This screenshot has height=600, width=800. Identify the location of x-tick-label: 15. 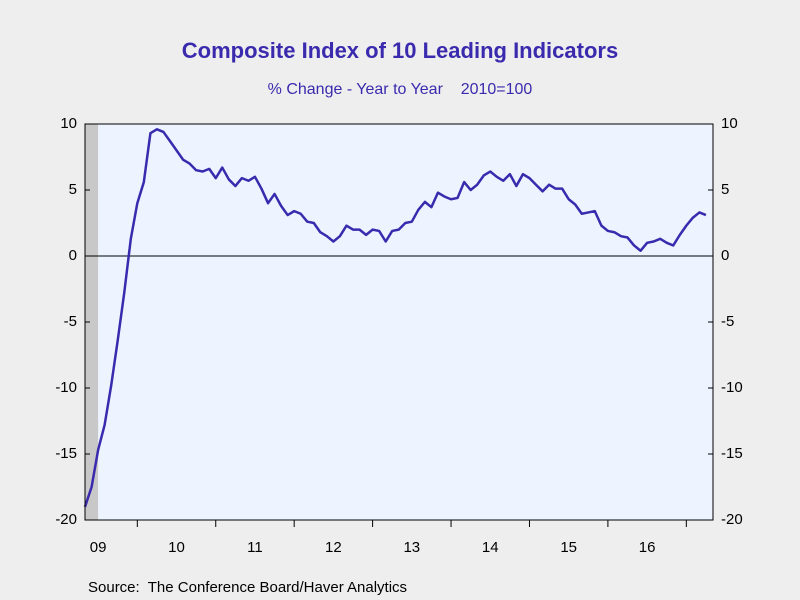
(568, 547).